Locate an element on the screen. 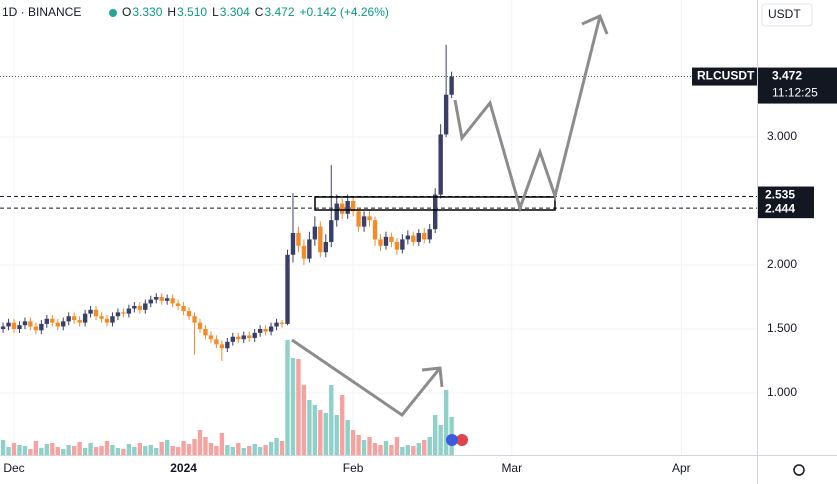 Image resolution: width=837 pixels, height=484 pixels. interval-exchange: 1D · BINANCE is located at coordinates (41, 12).